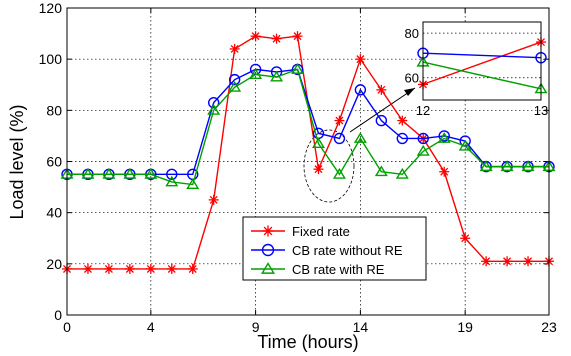 The height and width of the screenshot is (356, 571). What do you see at coordinates (256, 327) in the screenshot?
I see `x-tick-label: 9` at bounding box center [256, 327].